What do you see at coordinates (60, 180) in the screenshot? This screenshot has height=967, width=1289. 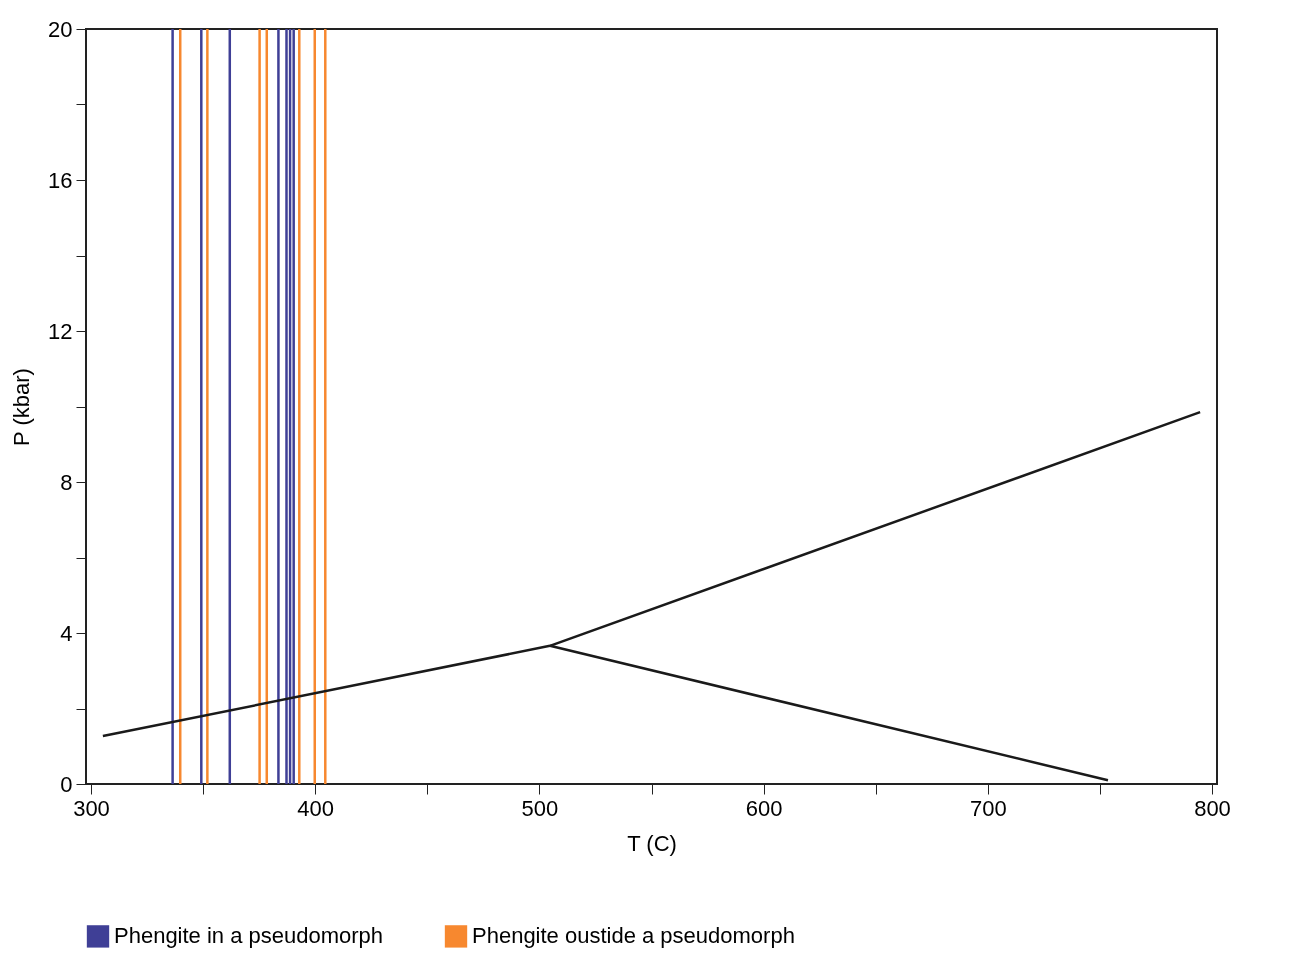 I see `y-tick-label: 16` at bounding box center [60, 180].